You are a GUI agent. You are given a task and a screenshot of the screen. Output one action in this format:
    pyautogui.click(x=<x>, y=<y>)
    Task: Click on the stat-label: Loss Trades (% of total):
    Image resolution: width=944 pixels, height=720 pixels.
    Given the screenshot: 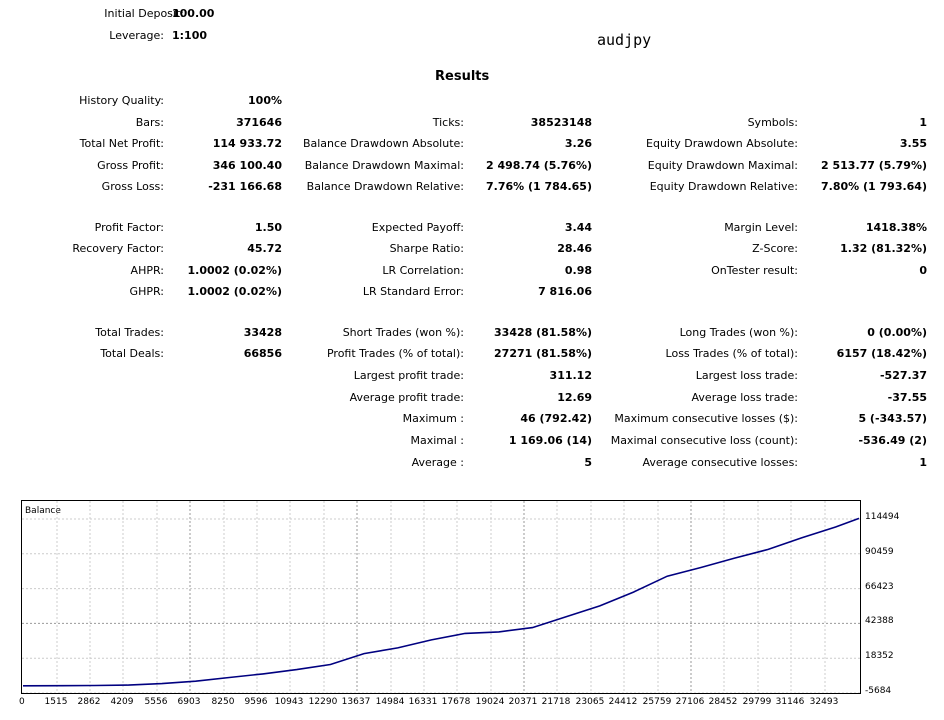 What is the action you would take?
    pyautogui.click(x=731, y=353)
    